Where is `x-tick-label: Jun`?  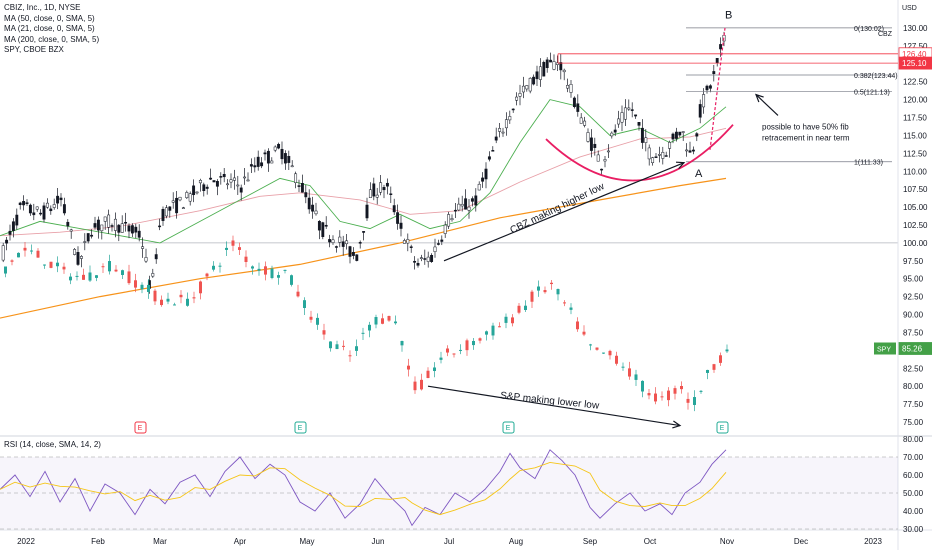 x-tick-label: Jun is located at coordinates (378, 541).